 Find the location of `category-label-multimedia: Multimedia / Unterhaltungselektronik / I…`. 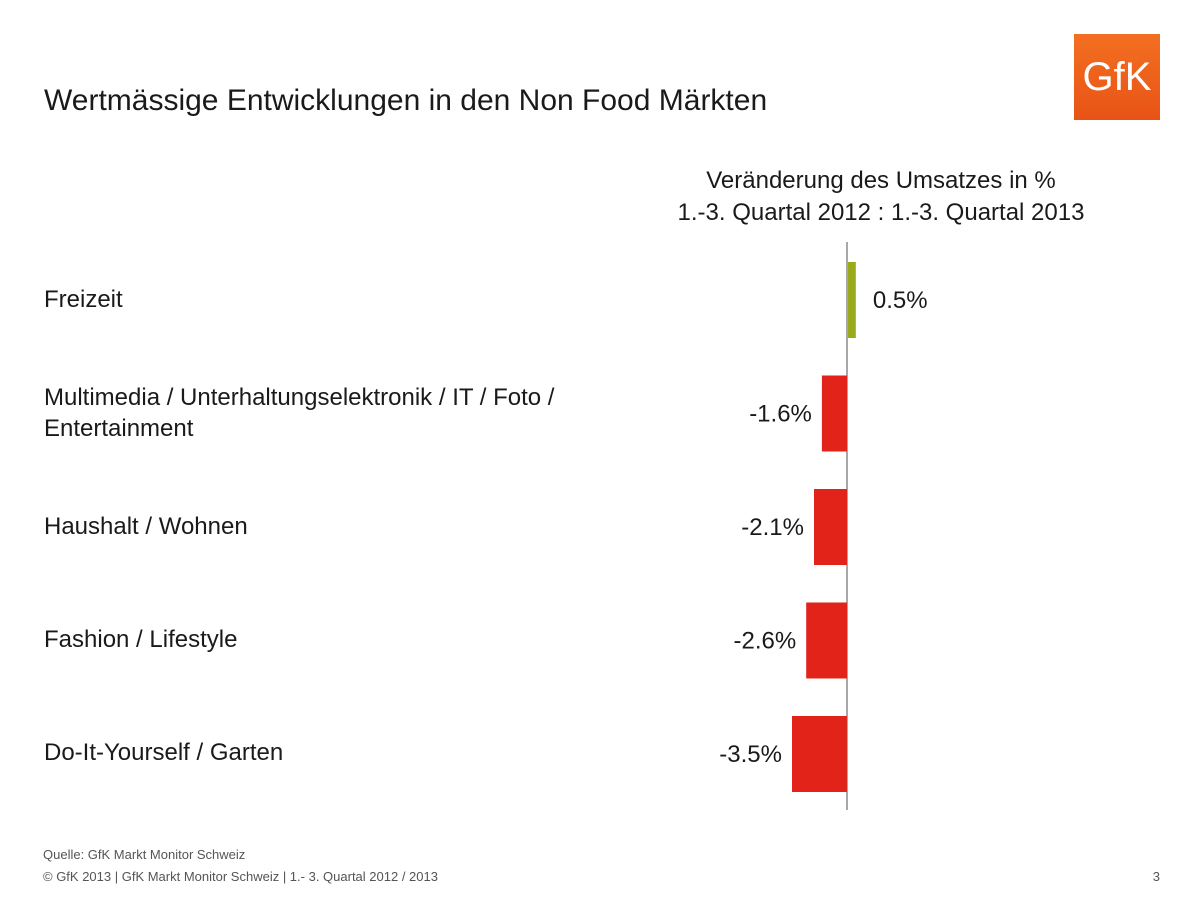

category-label-multimedia: Multimedia / Unterhaltungselektronik / I… is located at coordinates (299, 413).